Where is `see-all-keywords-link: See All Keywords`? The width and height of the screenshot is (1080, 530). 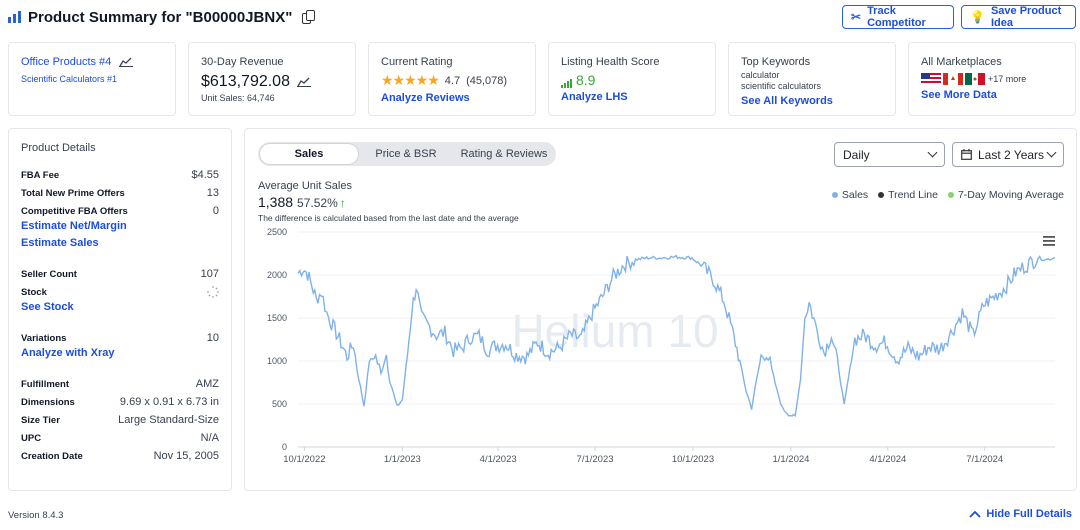
see-all-keywords-link: See All Keywords is located at coordinates (787, 101).